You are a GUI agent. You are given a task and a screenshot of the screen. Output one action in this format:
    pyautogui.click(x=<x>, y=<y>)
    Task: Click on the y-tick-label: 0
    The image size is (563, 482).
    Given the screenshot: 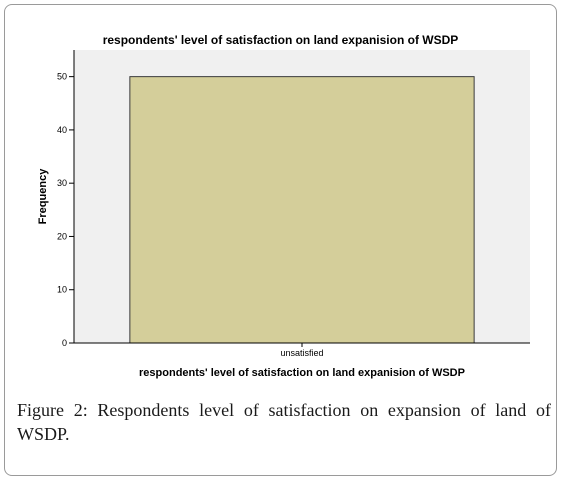 What is the action you would take?
    pyautogui.click(x=64, y=343)
    